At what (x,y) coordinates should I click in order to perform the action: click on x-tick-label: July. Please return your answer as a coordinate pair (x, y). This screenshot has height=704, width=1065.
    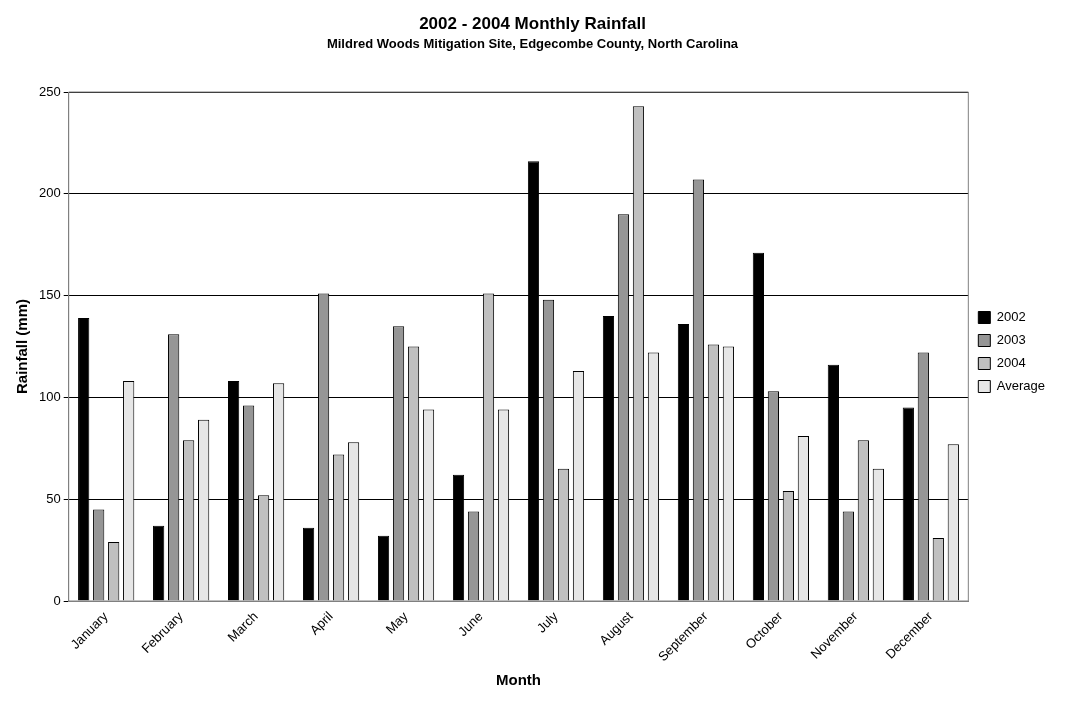
    Looking at the image, I should click on (547, 622).